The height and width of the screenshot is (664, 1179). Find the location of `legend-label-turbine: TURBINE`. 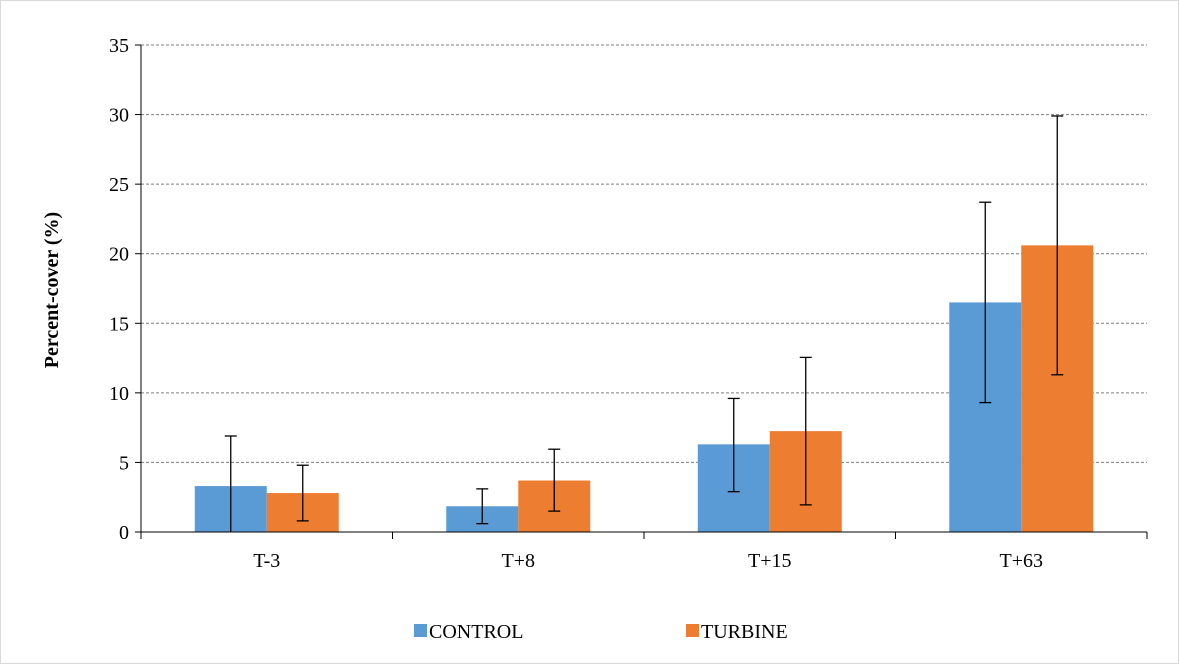

legend-label-turbine: TURBINE is located at coordinates (744, 632).